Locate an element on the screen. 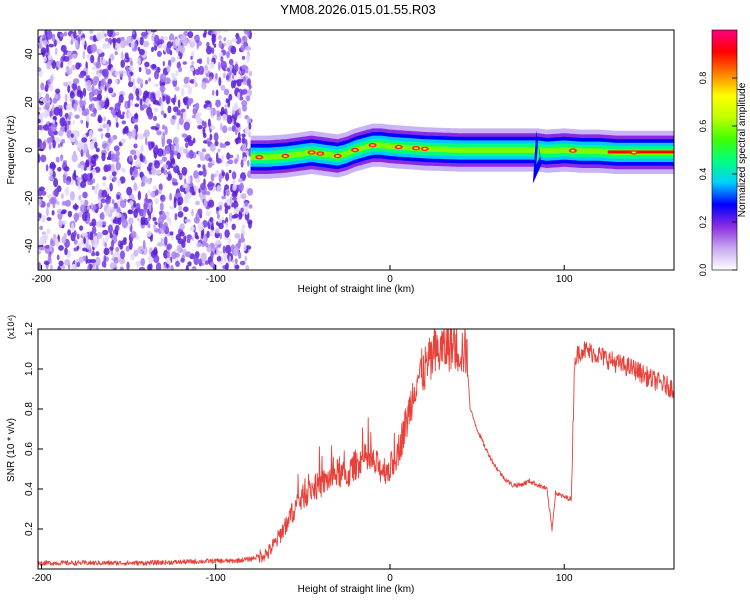  heatmap-y-axis: -40 -20 0 20 40 is located at coordinates (33, 150).